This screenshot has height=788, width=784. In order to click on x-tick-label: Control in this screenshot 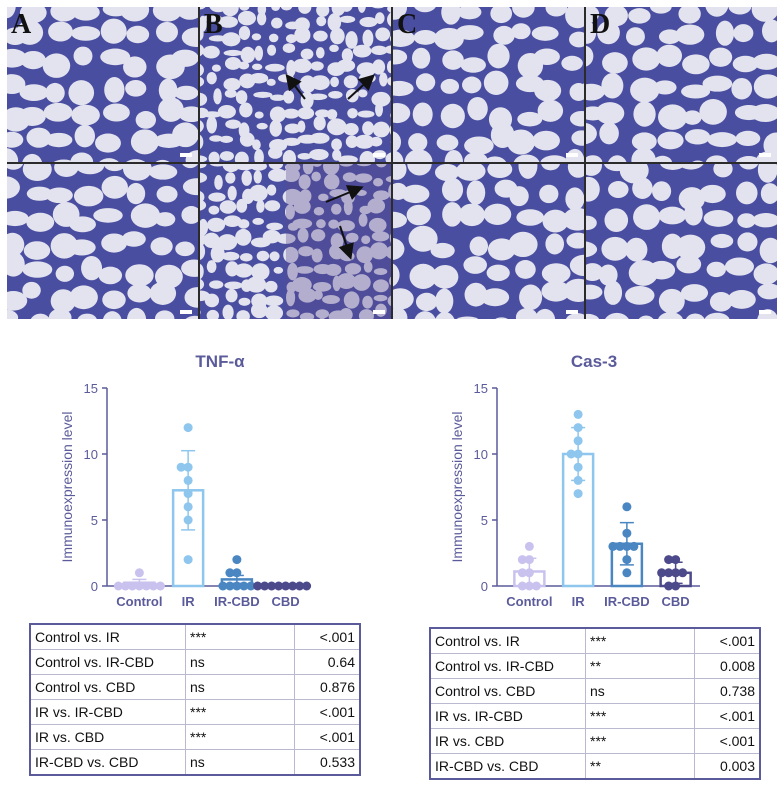, I will do `click(529, 601)`.